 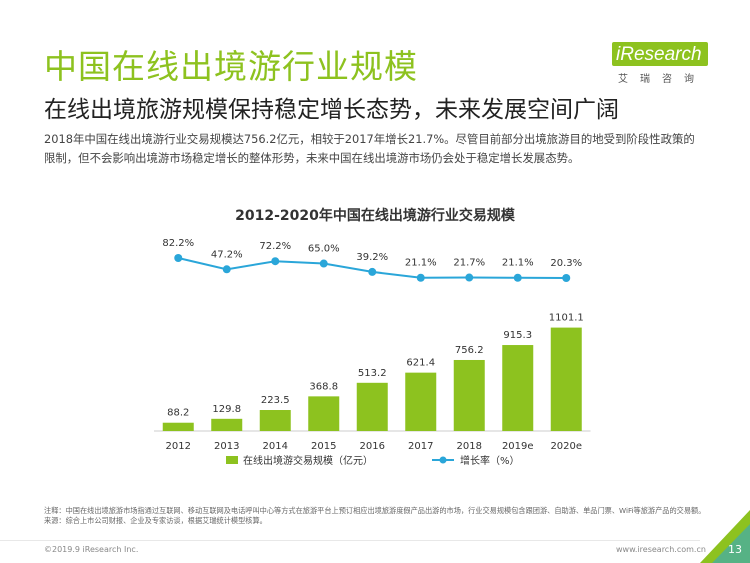 I want to click on growth-value-label: 65.0%, so click(x=324, y=249).